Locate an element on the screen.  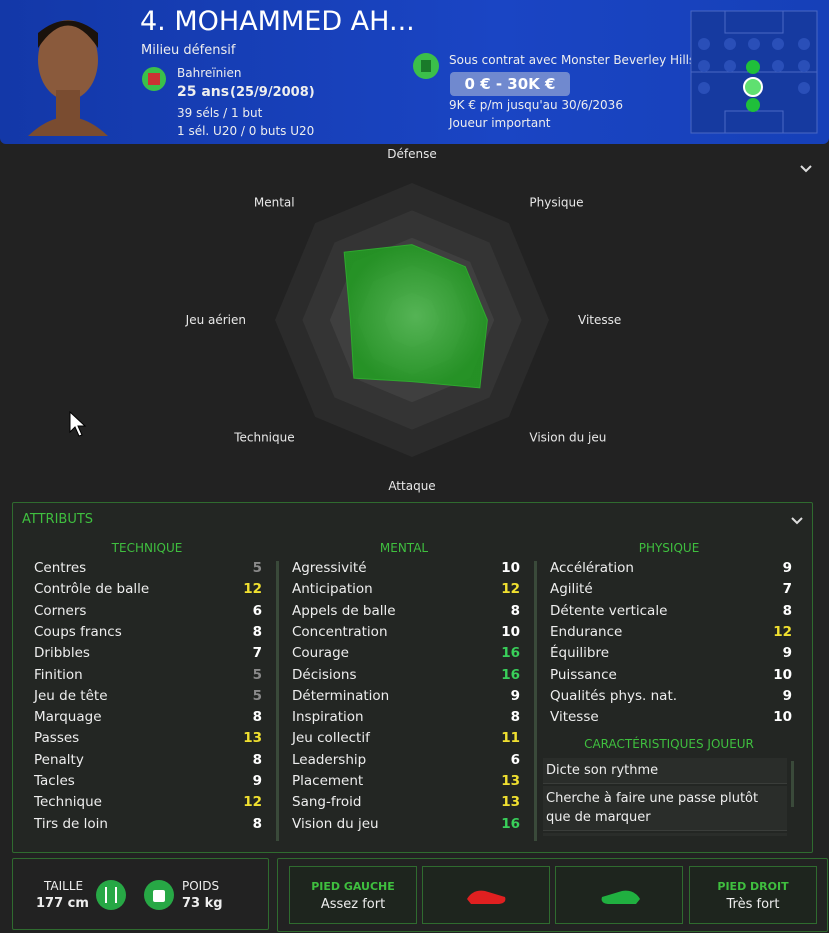
attribute-name: Endurance is located at coordinates (586, 631).